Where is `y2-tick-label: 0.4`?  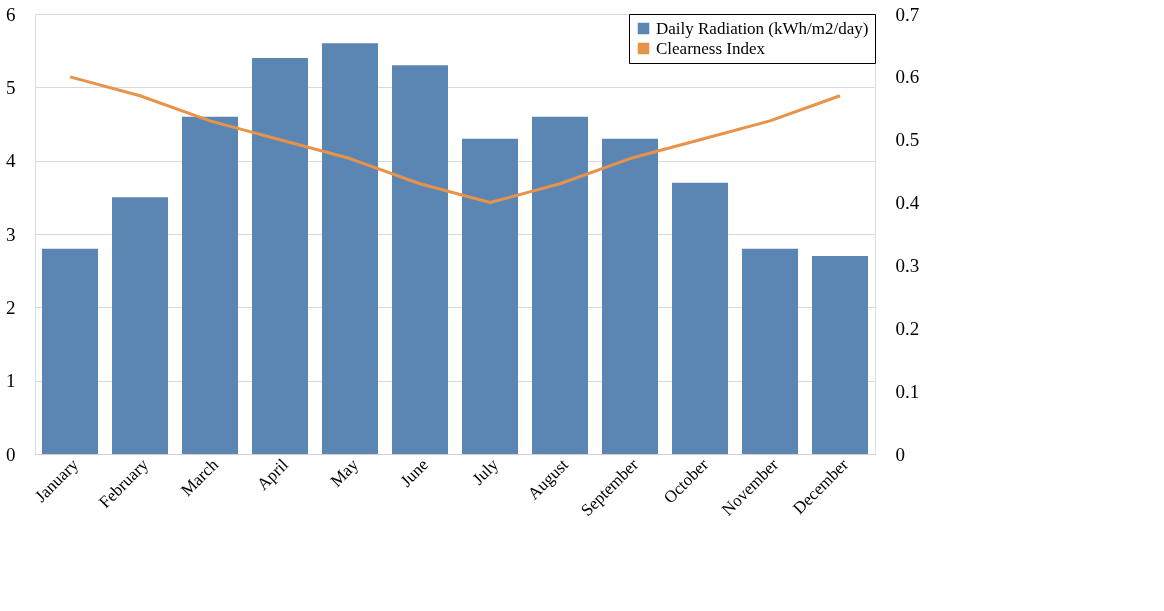
y2-tick-label: 0.4 is located at coordinates (907, 203).